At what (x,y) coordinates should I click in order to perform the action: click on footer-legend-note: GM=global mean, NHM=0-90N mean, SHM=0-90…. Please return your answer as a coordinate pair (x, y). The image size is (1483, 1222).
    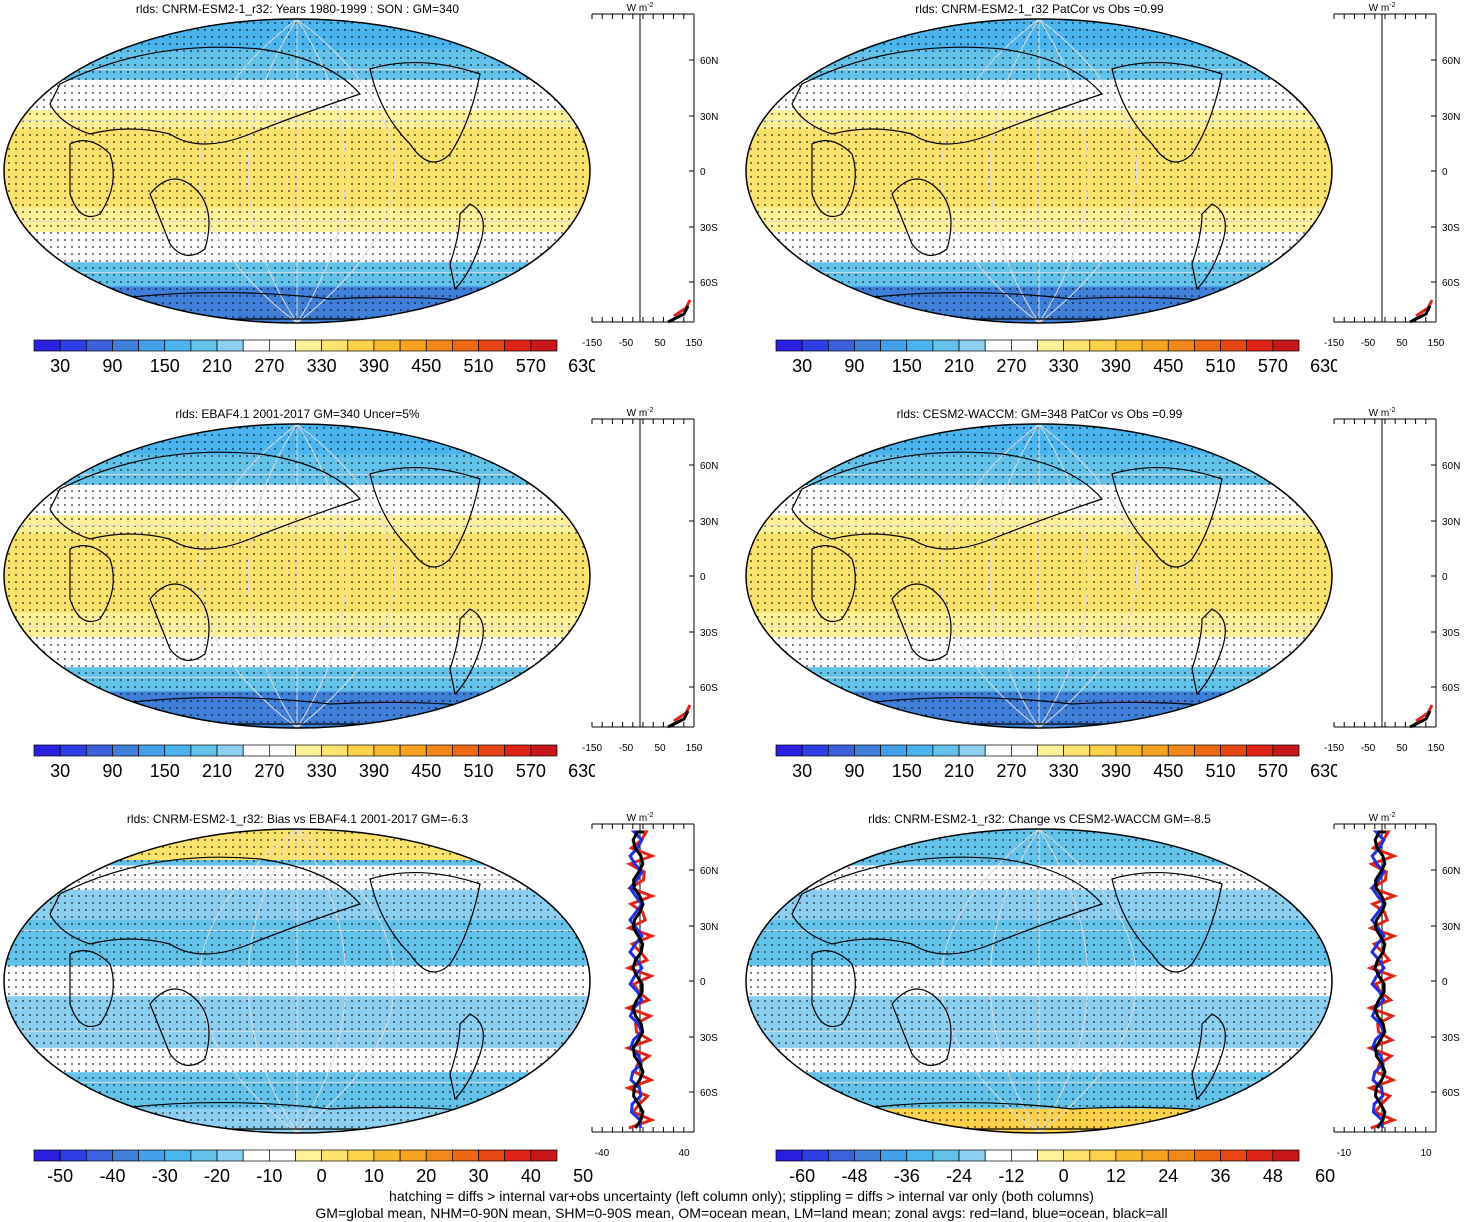
    Looking at the image, I should click on (741, 1213).